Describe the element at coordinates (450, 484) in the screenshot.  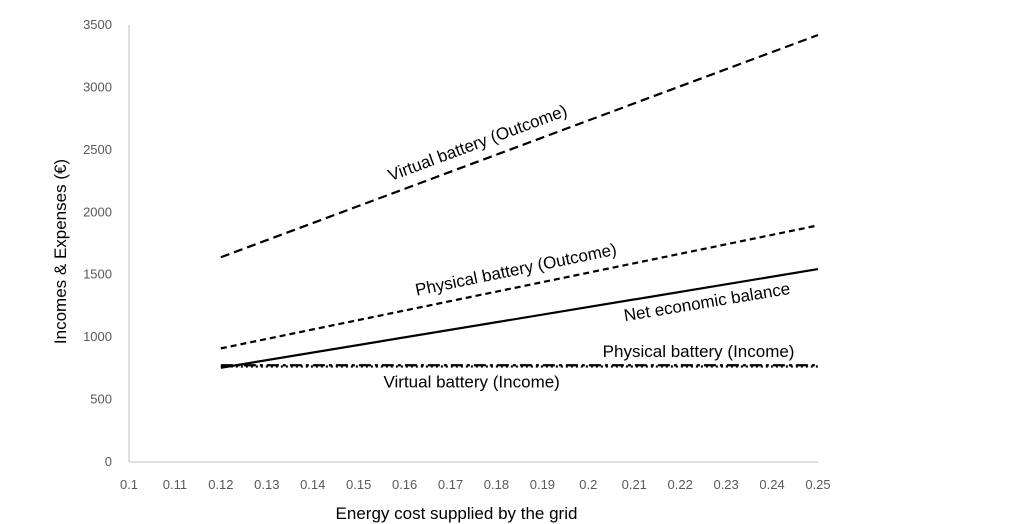
I see `x-tick-label: 0.17` at that location.